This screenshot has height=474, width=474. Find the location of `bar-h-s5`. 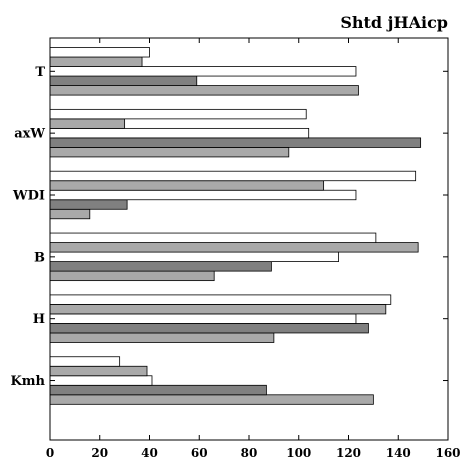

bar-h-s5 is located at coordinates (220, 299).